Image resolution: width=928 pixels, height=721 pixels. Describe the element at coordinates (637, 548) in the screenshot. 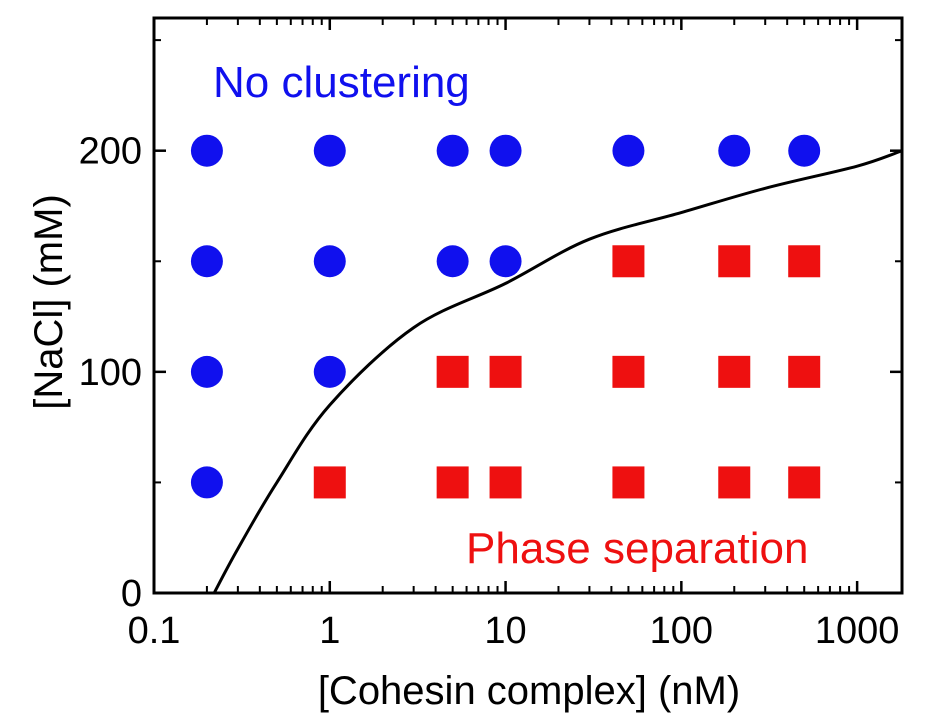

I see `annotation-phase-separation: Phase separation` at that location.